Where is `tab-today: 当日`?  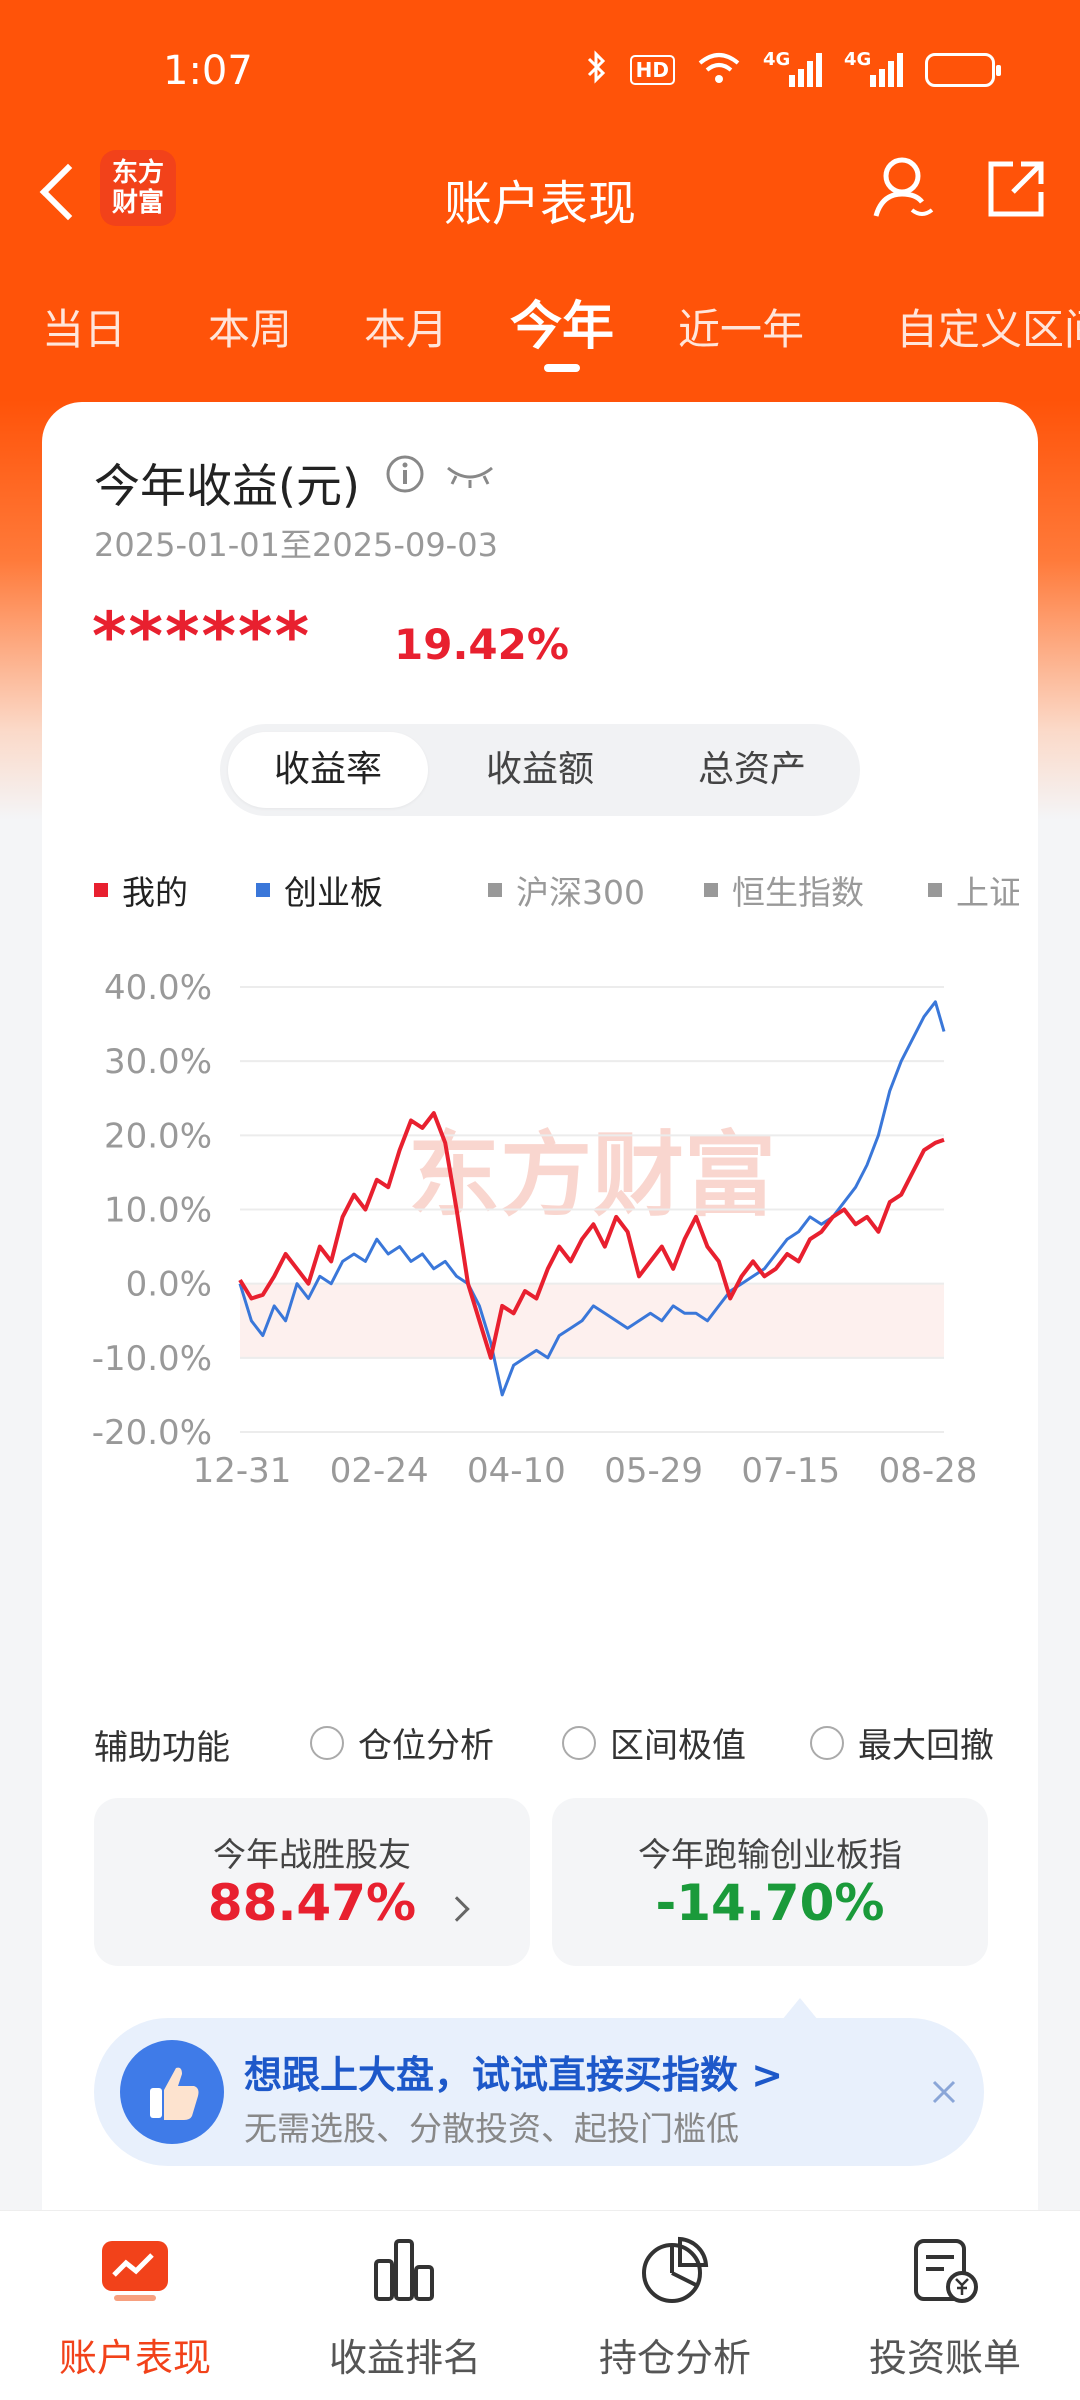 tab-today: 当日 is located at coordinates (84, 329).